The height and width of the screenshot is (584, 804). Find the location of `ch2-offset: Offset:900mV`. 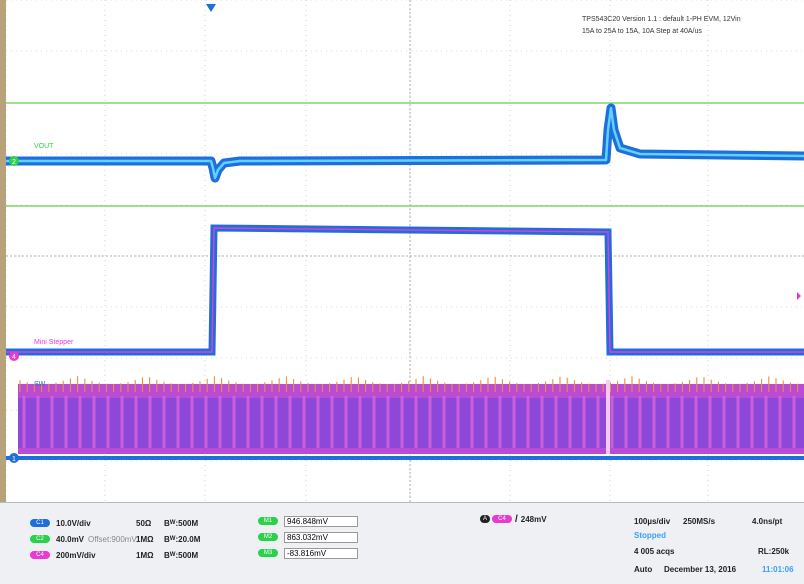

ch2-offset: Offset:900mV is located at coordinates (112, 539).